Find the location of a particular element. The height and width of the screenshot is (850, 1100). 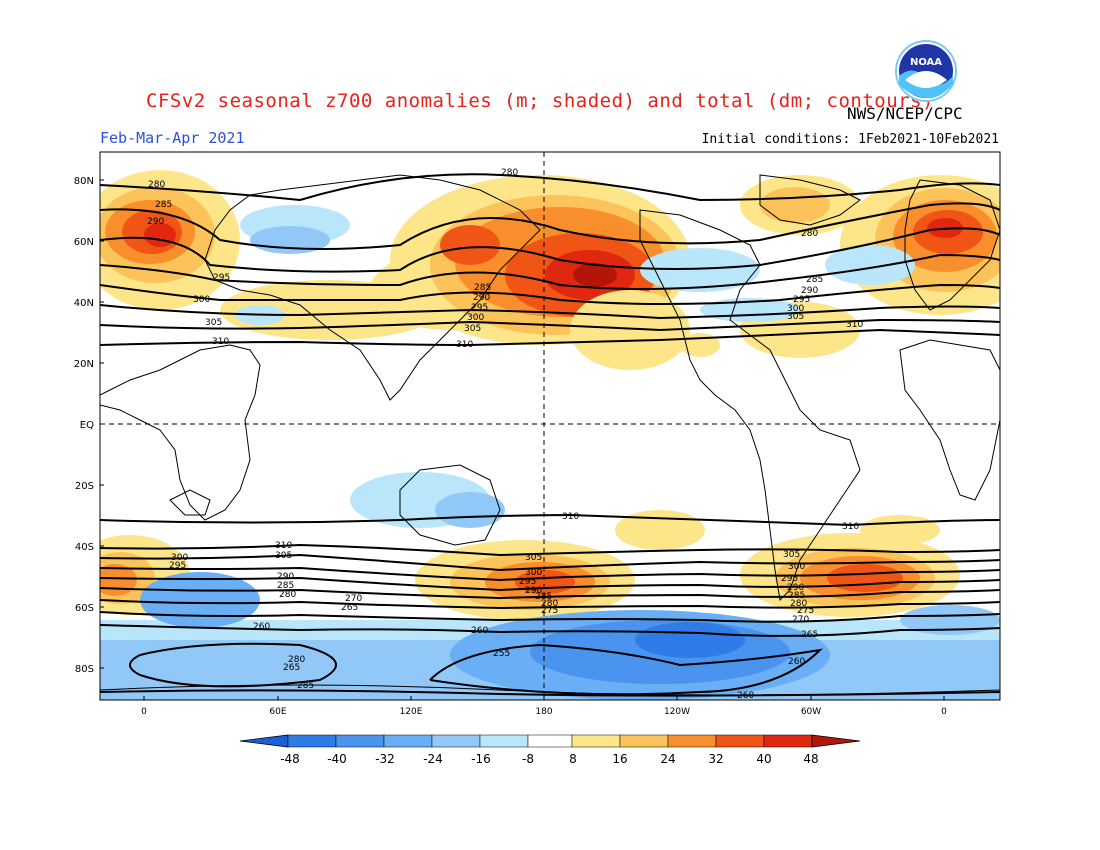

colorbar-tick-label: -32 is located at coordinates (385, 759).